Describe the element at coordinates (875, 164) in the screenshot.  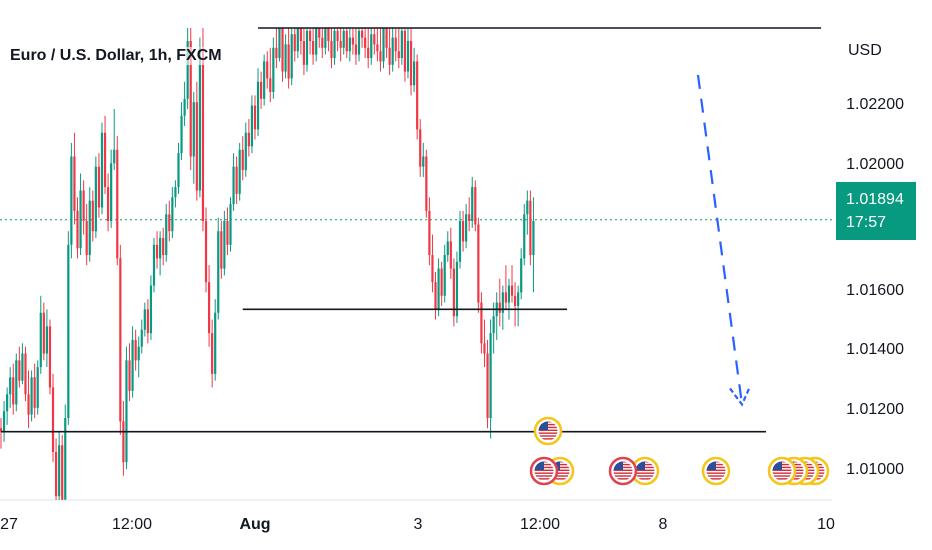
I see `price-tick-label: 1.02000` at that location.